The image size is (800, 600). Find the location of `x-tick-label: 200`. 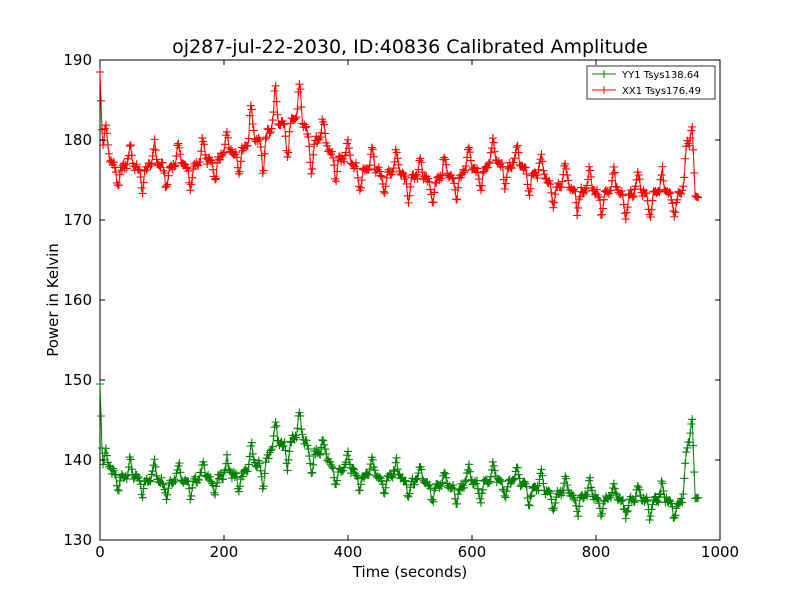

x-tick-label: 200 is located at coordinates (224, 552).